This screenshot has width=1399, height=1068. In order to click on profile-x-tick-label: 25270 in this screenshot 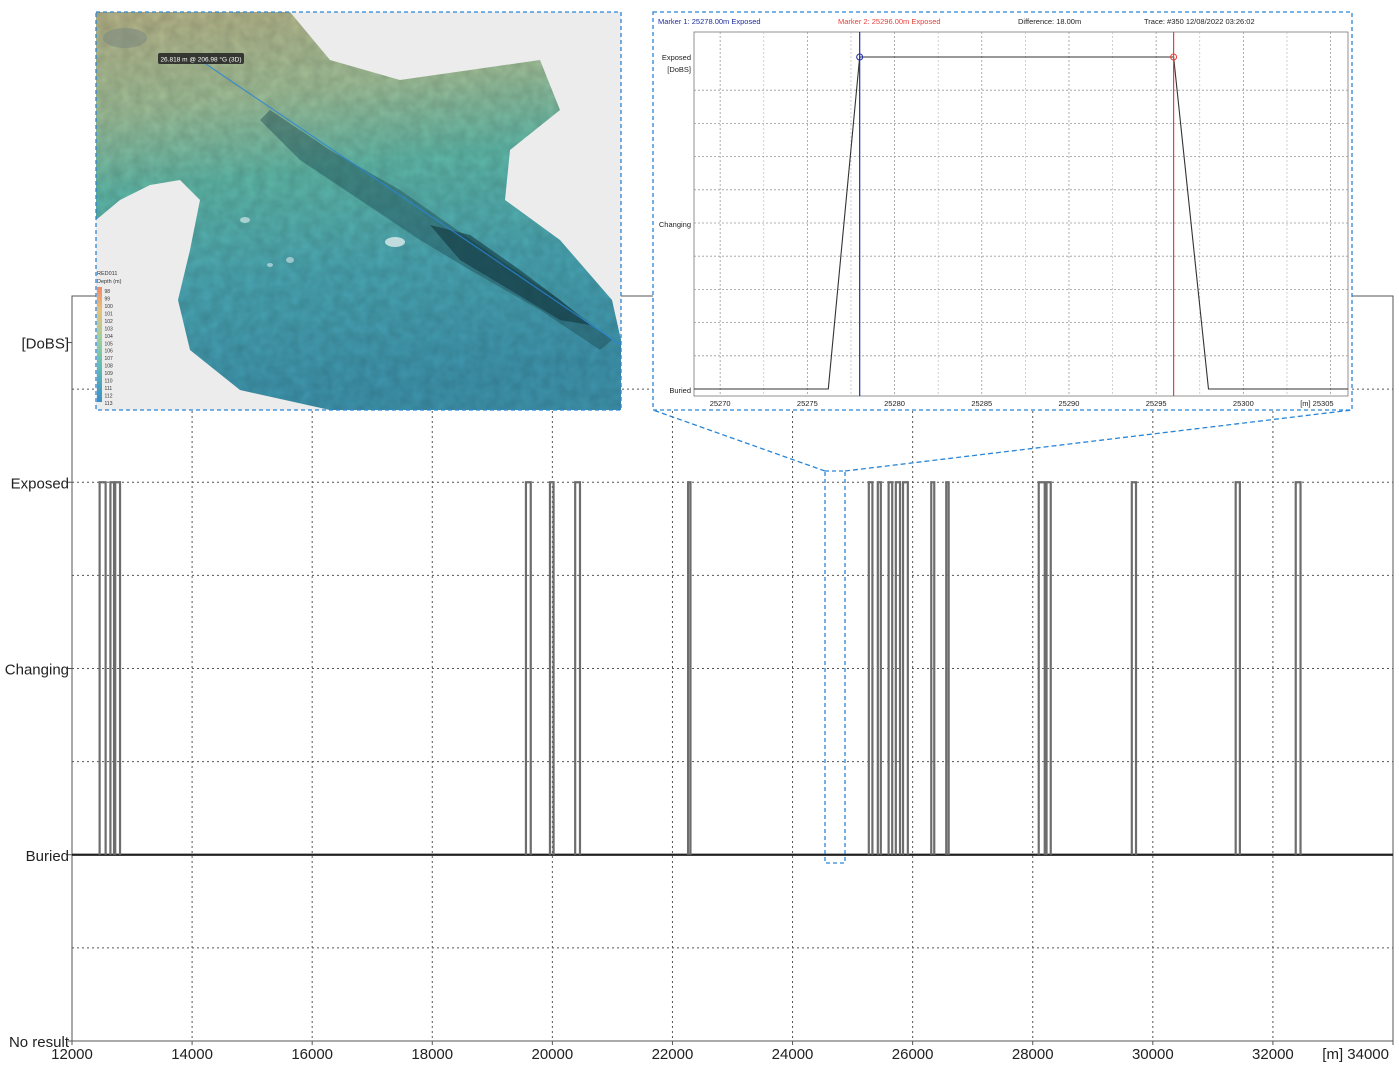, I will do `click(720, 403)`.